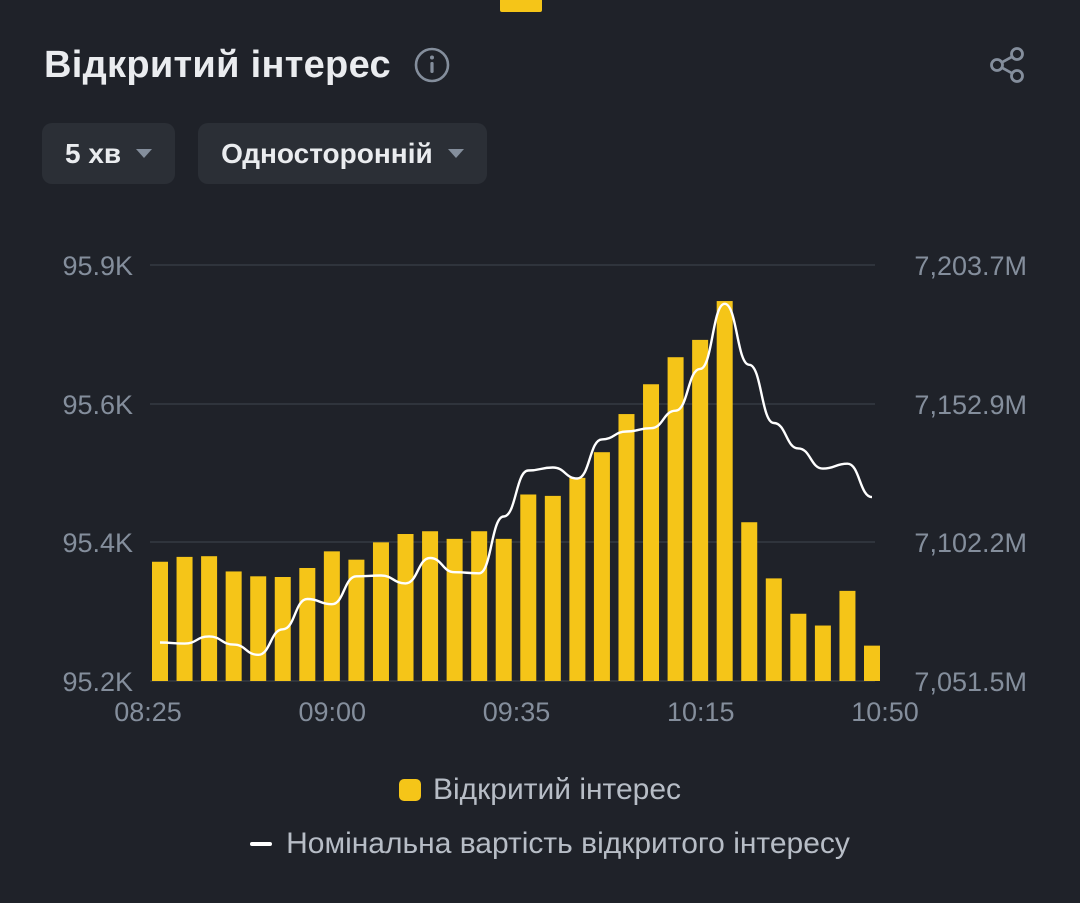 The width and height of the screenshot is (1080, 903). What do you see at coordinates (97, 266) in the screenshot?
I see `y-left-tick-label: 95.9K` at bounding box center [97, 266].